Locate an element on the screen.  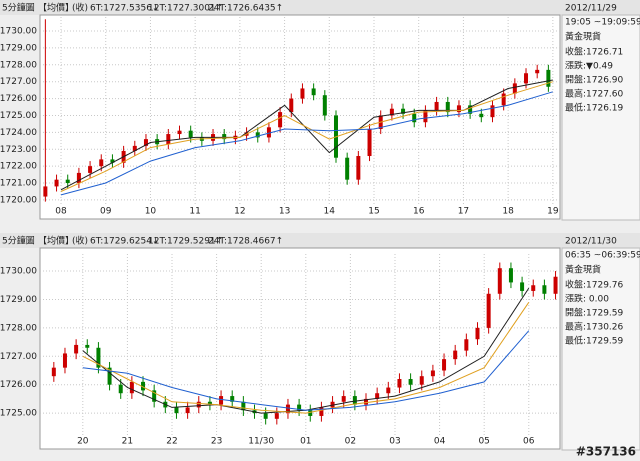
x-tick-label: 01 is located at coordinates (305, 442).